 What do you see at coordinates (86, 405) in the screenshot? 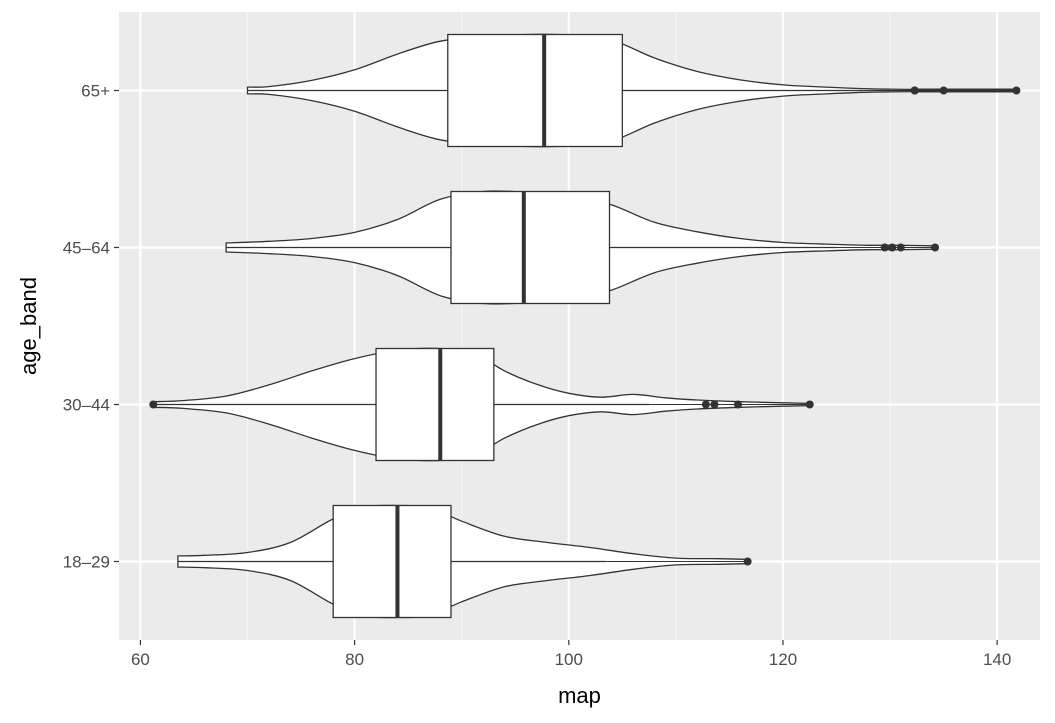
I see `y-tick-label: 30–44` at bounding box center [86, 405].